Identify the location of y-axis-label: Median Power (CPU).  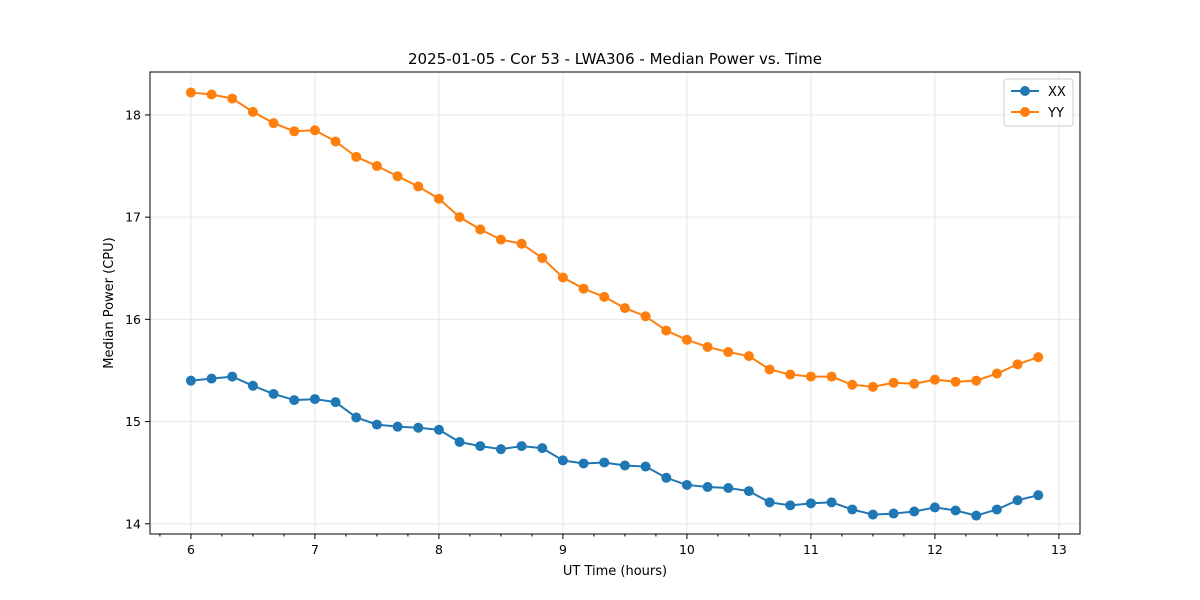
(109, 302).